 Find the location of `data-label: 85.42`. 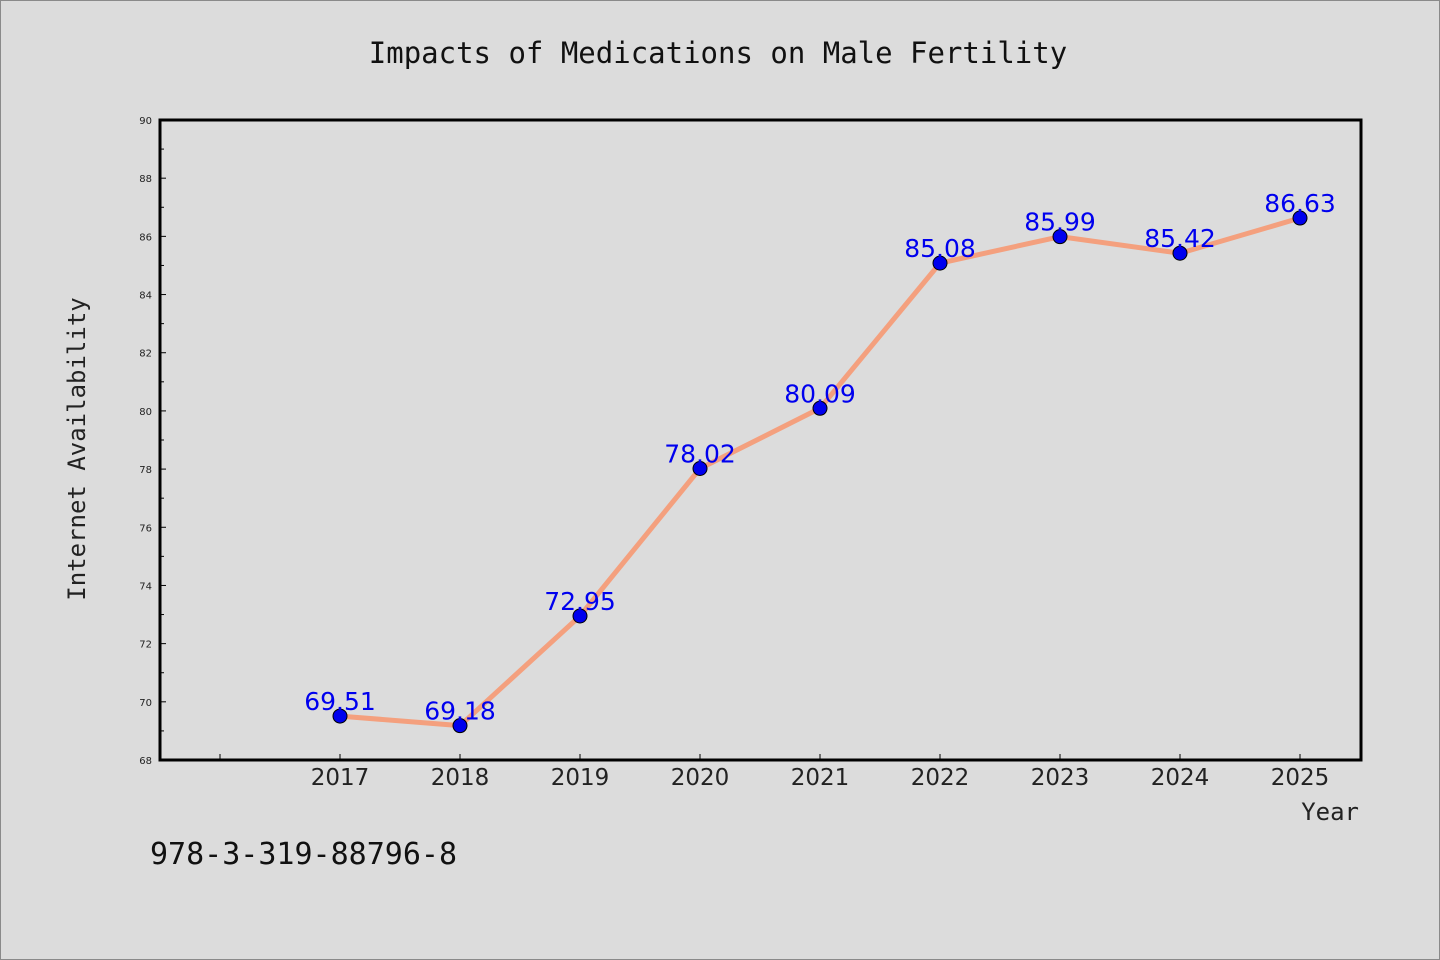

data-label: 85.42 is located at coordinates (1180, 238).